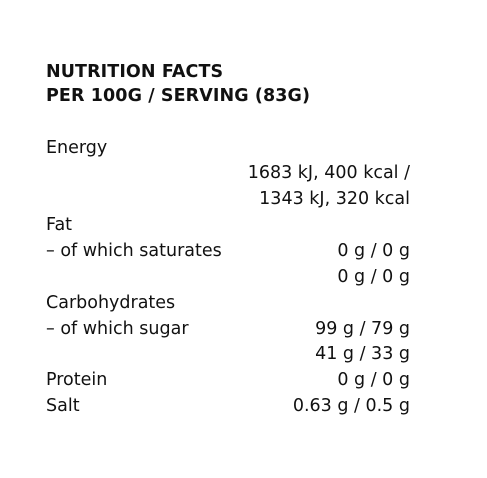  Describe the element at coordinates (77, 380) in the screenshot. I see `protein-label: Protein` at that location.